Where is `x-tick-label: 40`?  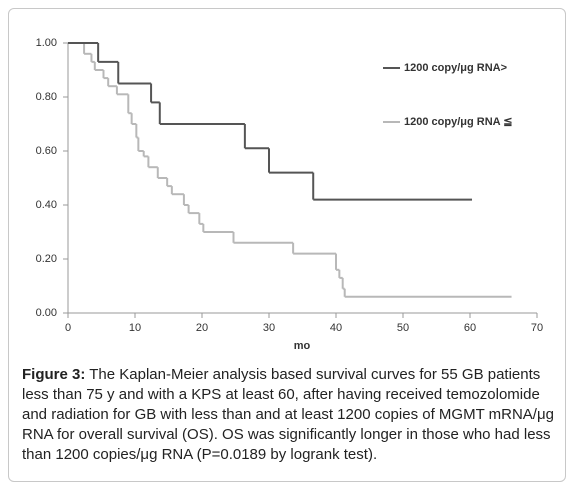 x-tick-label: 40 is located at coordinates (336, 328).